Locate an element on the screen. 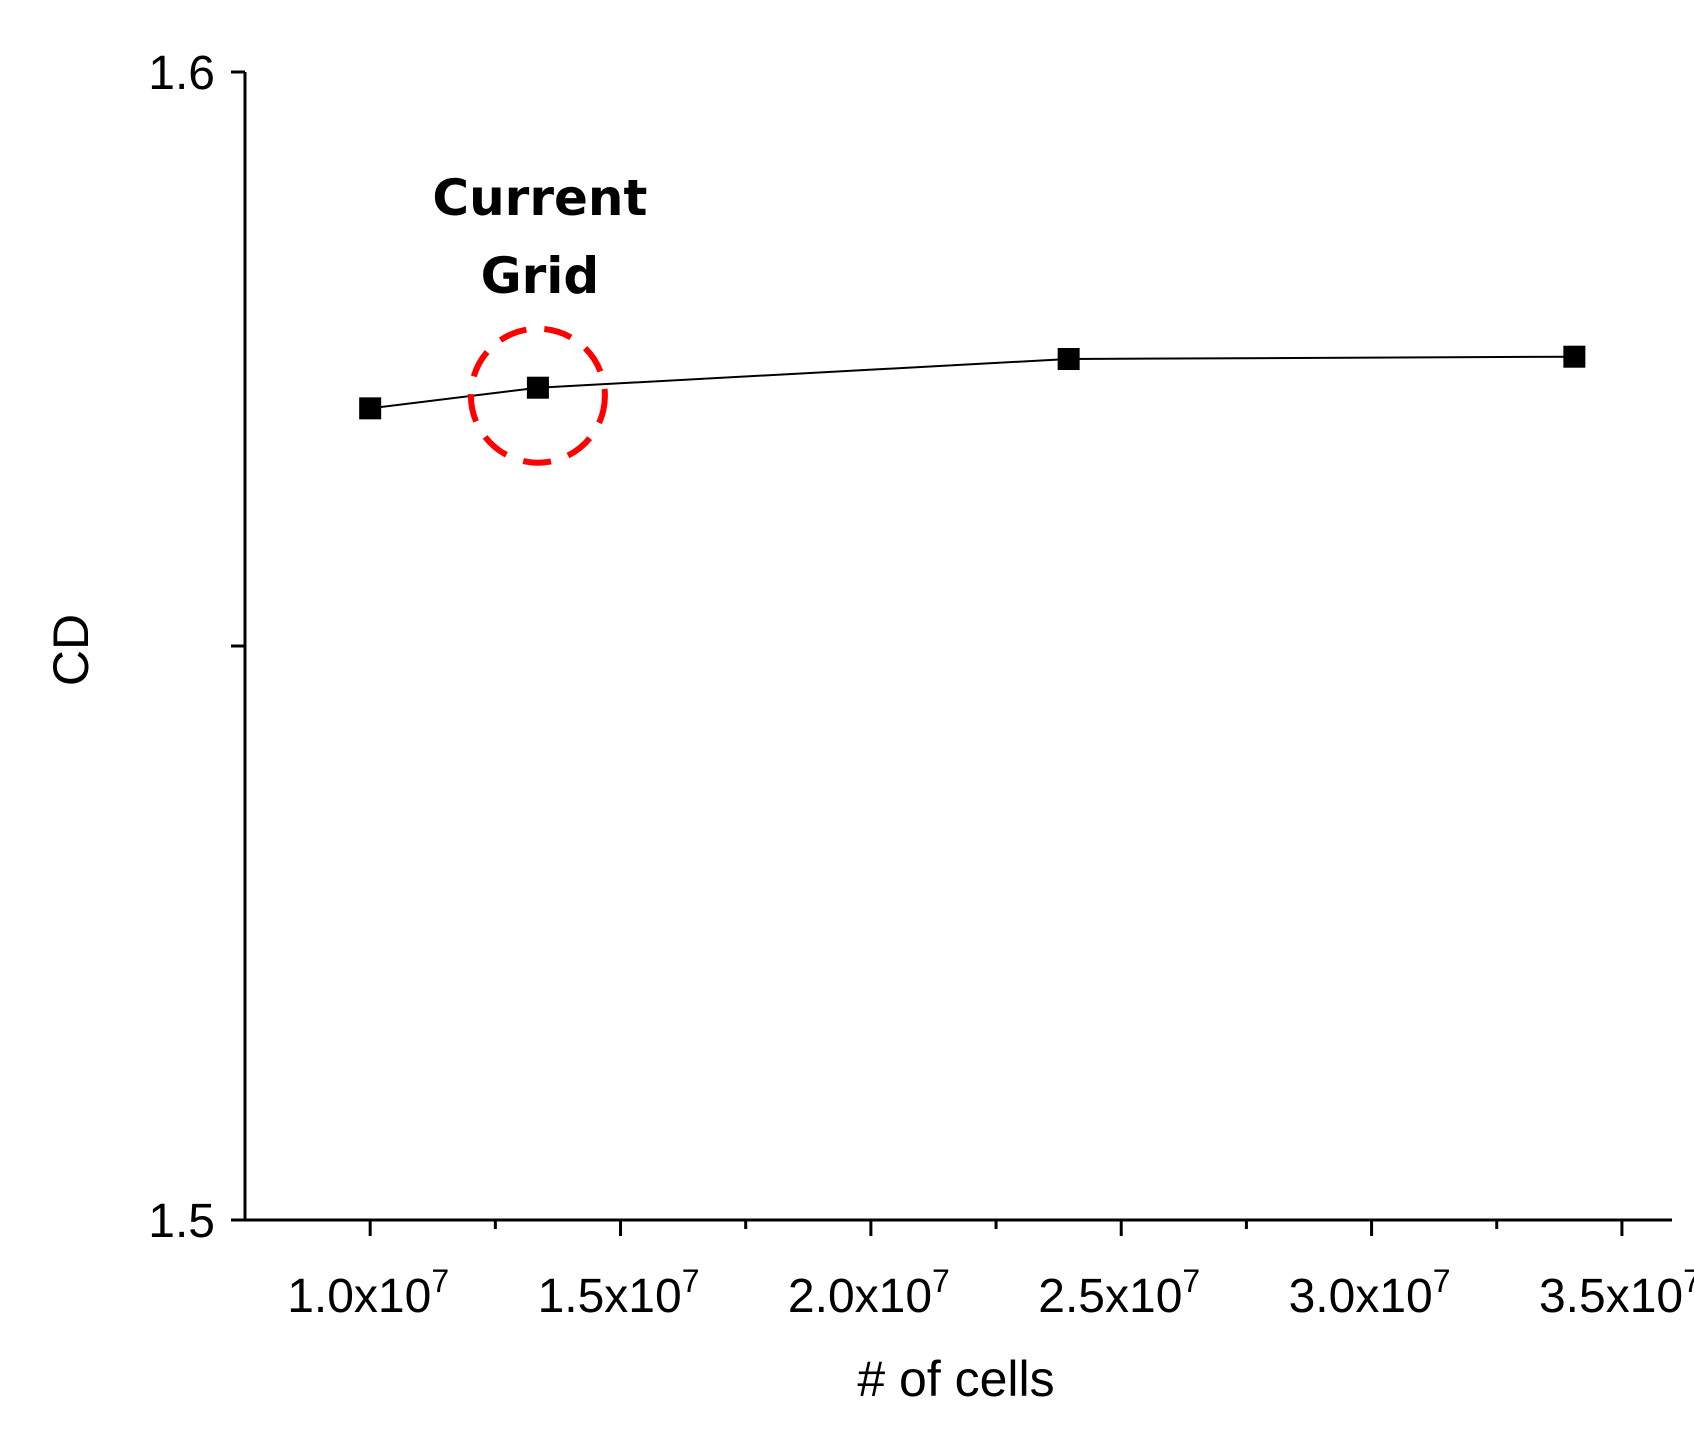 The width and height of the screenshot is (1694, 1454). y-axis-title: CD is located at coordinates (71, 650).